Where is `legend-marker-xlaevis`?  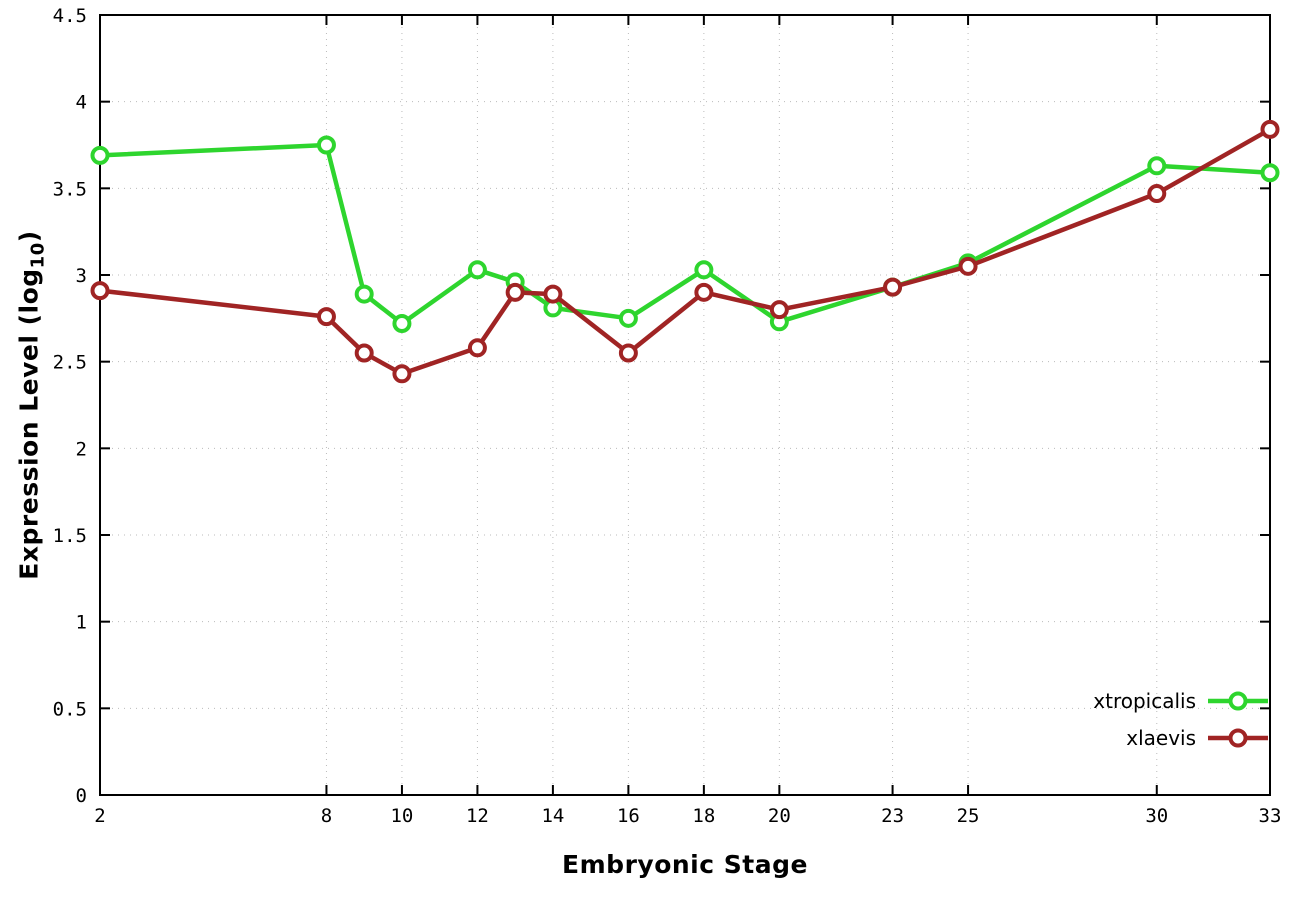
legend-marker-xlaevis is located at coordinates (1238, 738).